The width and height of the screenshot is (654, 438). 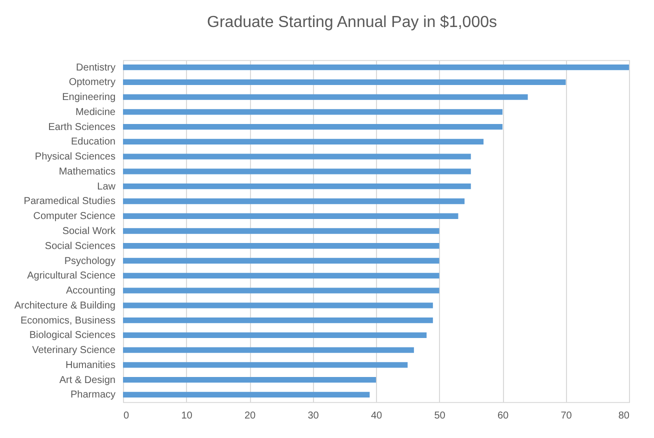 What do you see at coordinates (91, 291) in the screenshot?
I see `y-tick-label: Accounting` at bounding box center [91, 291].